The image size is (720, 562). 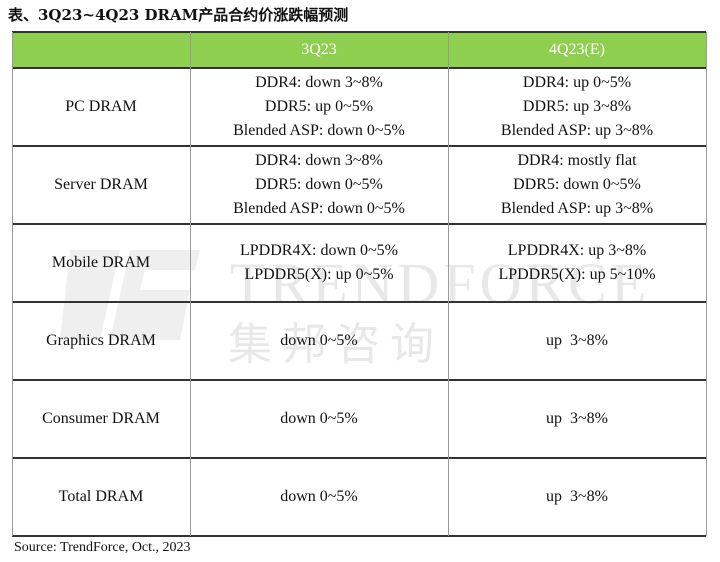 I want to click on table-cell: LPDDR4X: down 0~5% LPDDR5(X): up 0~5%, so click(x=319, y=263).